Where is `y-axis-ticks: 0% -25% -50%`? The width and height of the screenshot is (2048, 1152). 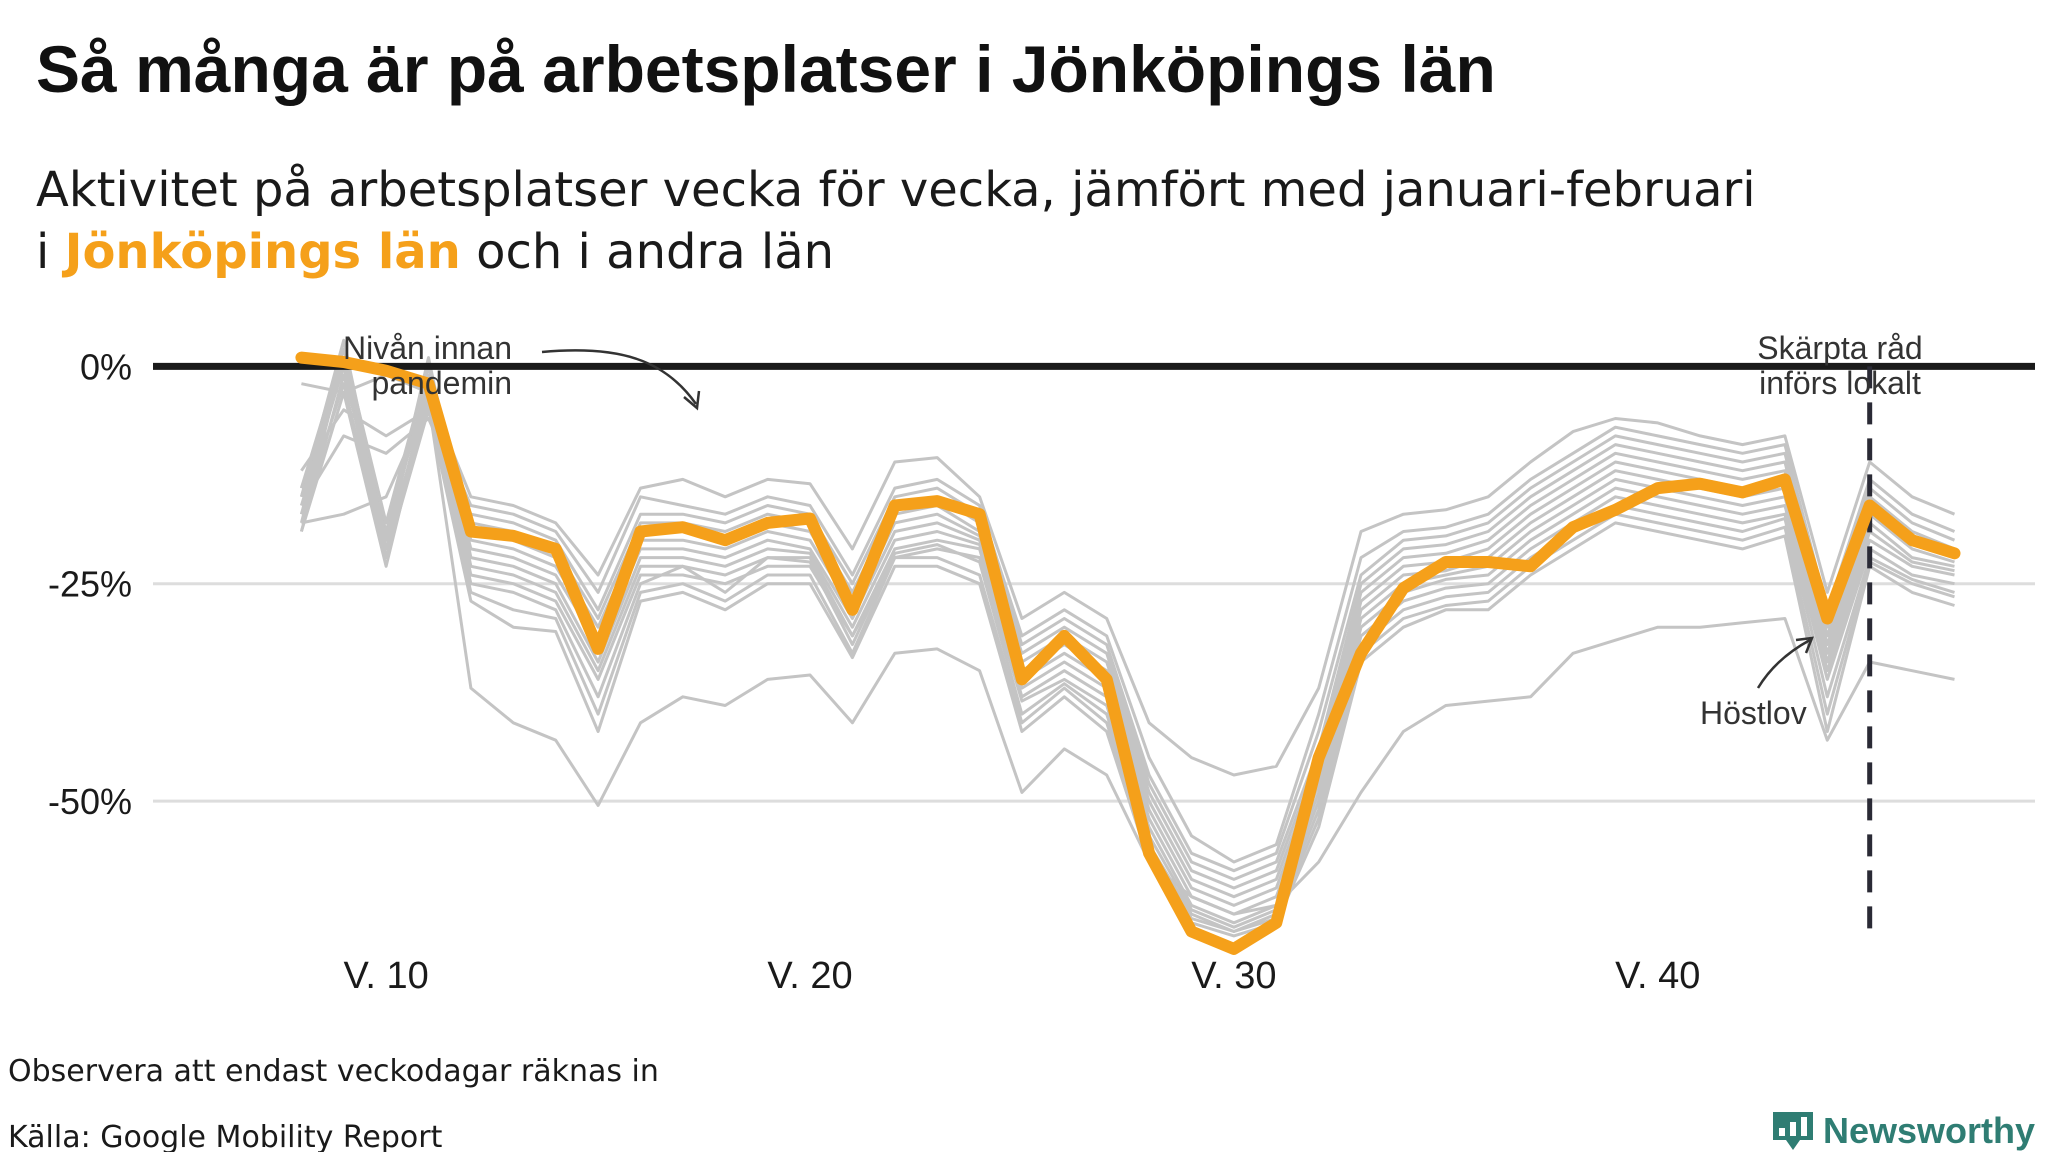
y-axis-ticks: 0% -25% -50% is located at coordinates (90, 584).